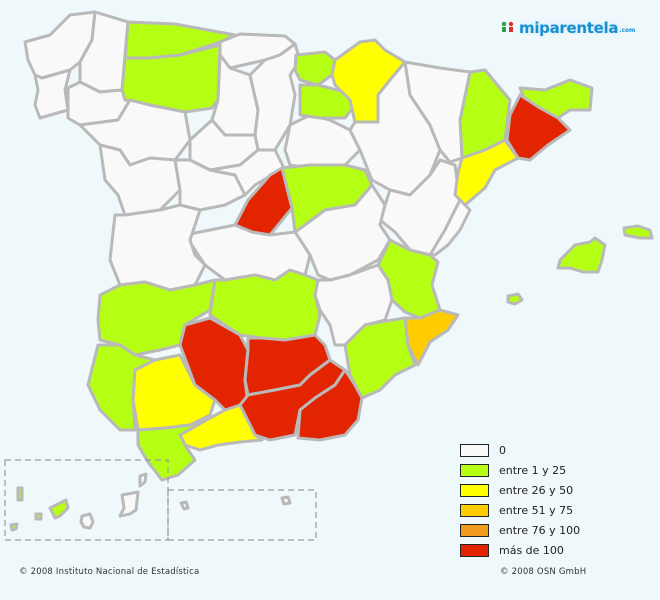 This screenshot has width=660, height=600. What do you see at coordinates (20, 494) in the screenshot?
I see `island-la-palma` at bounding box center [20, 494].